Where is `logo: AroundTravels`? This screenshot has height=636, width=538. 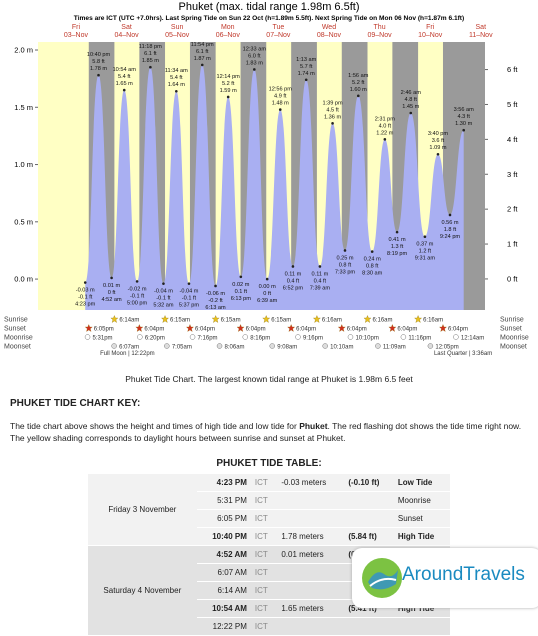 logo: AroundTravels is located at coordinates (445, 578).